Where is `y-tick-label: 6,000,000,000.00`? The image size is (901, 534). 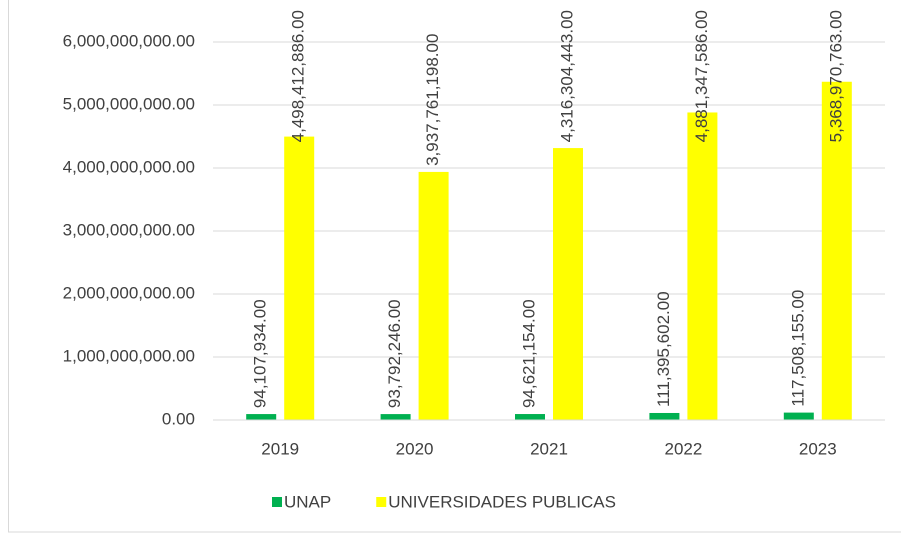
y-tick-label: 6,000,000,000.00 is located at coordinates (129, 40).